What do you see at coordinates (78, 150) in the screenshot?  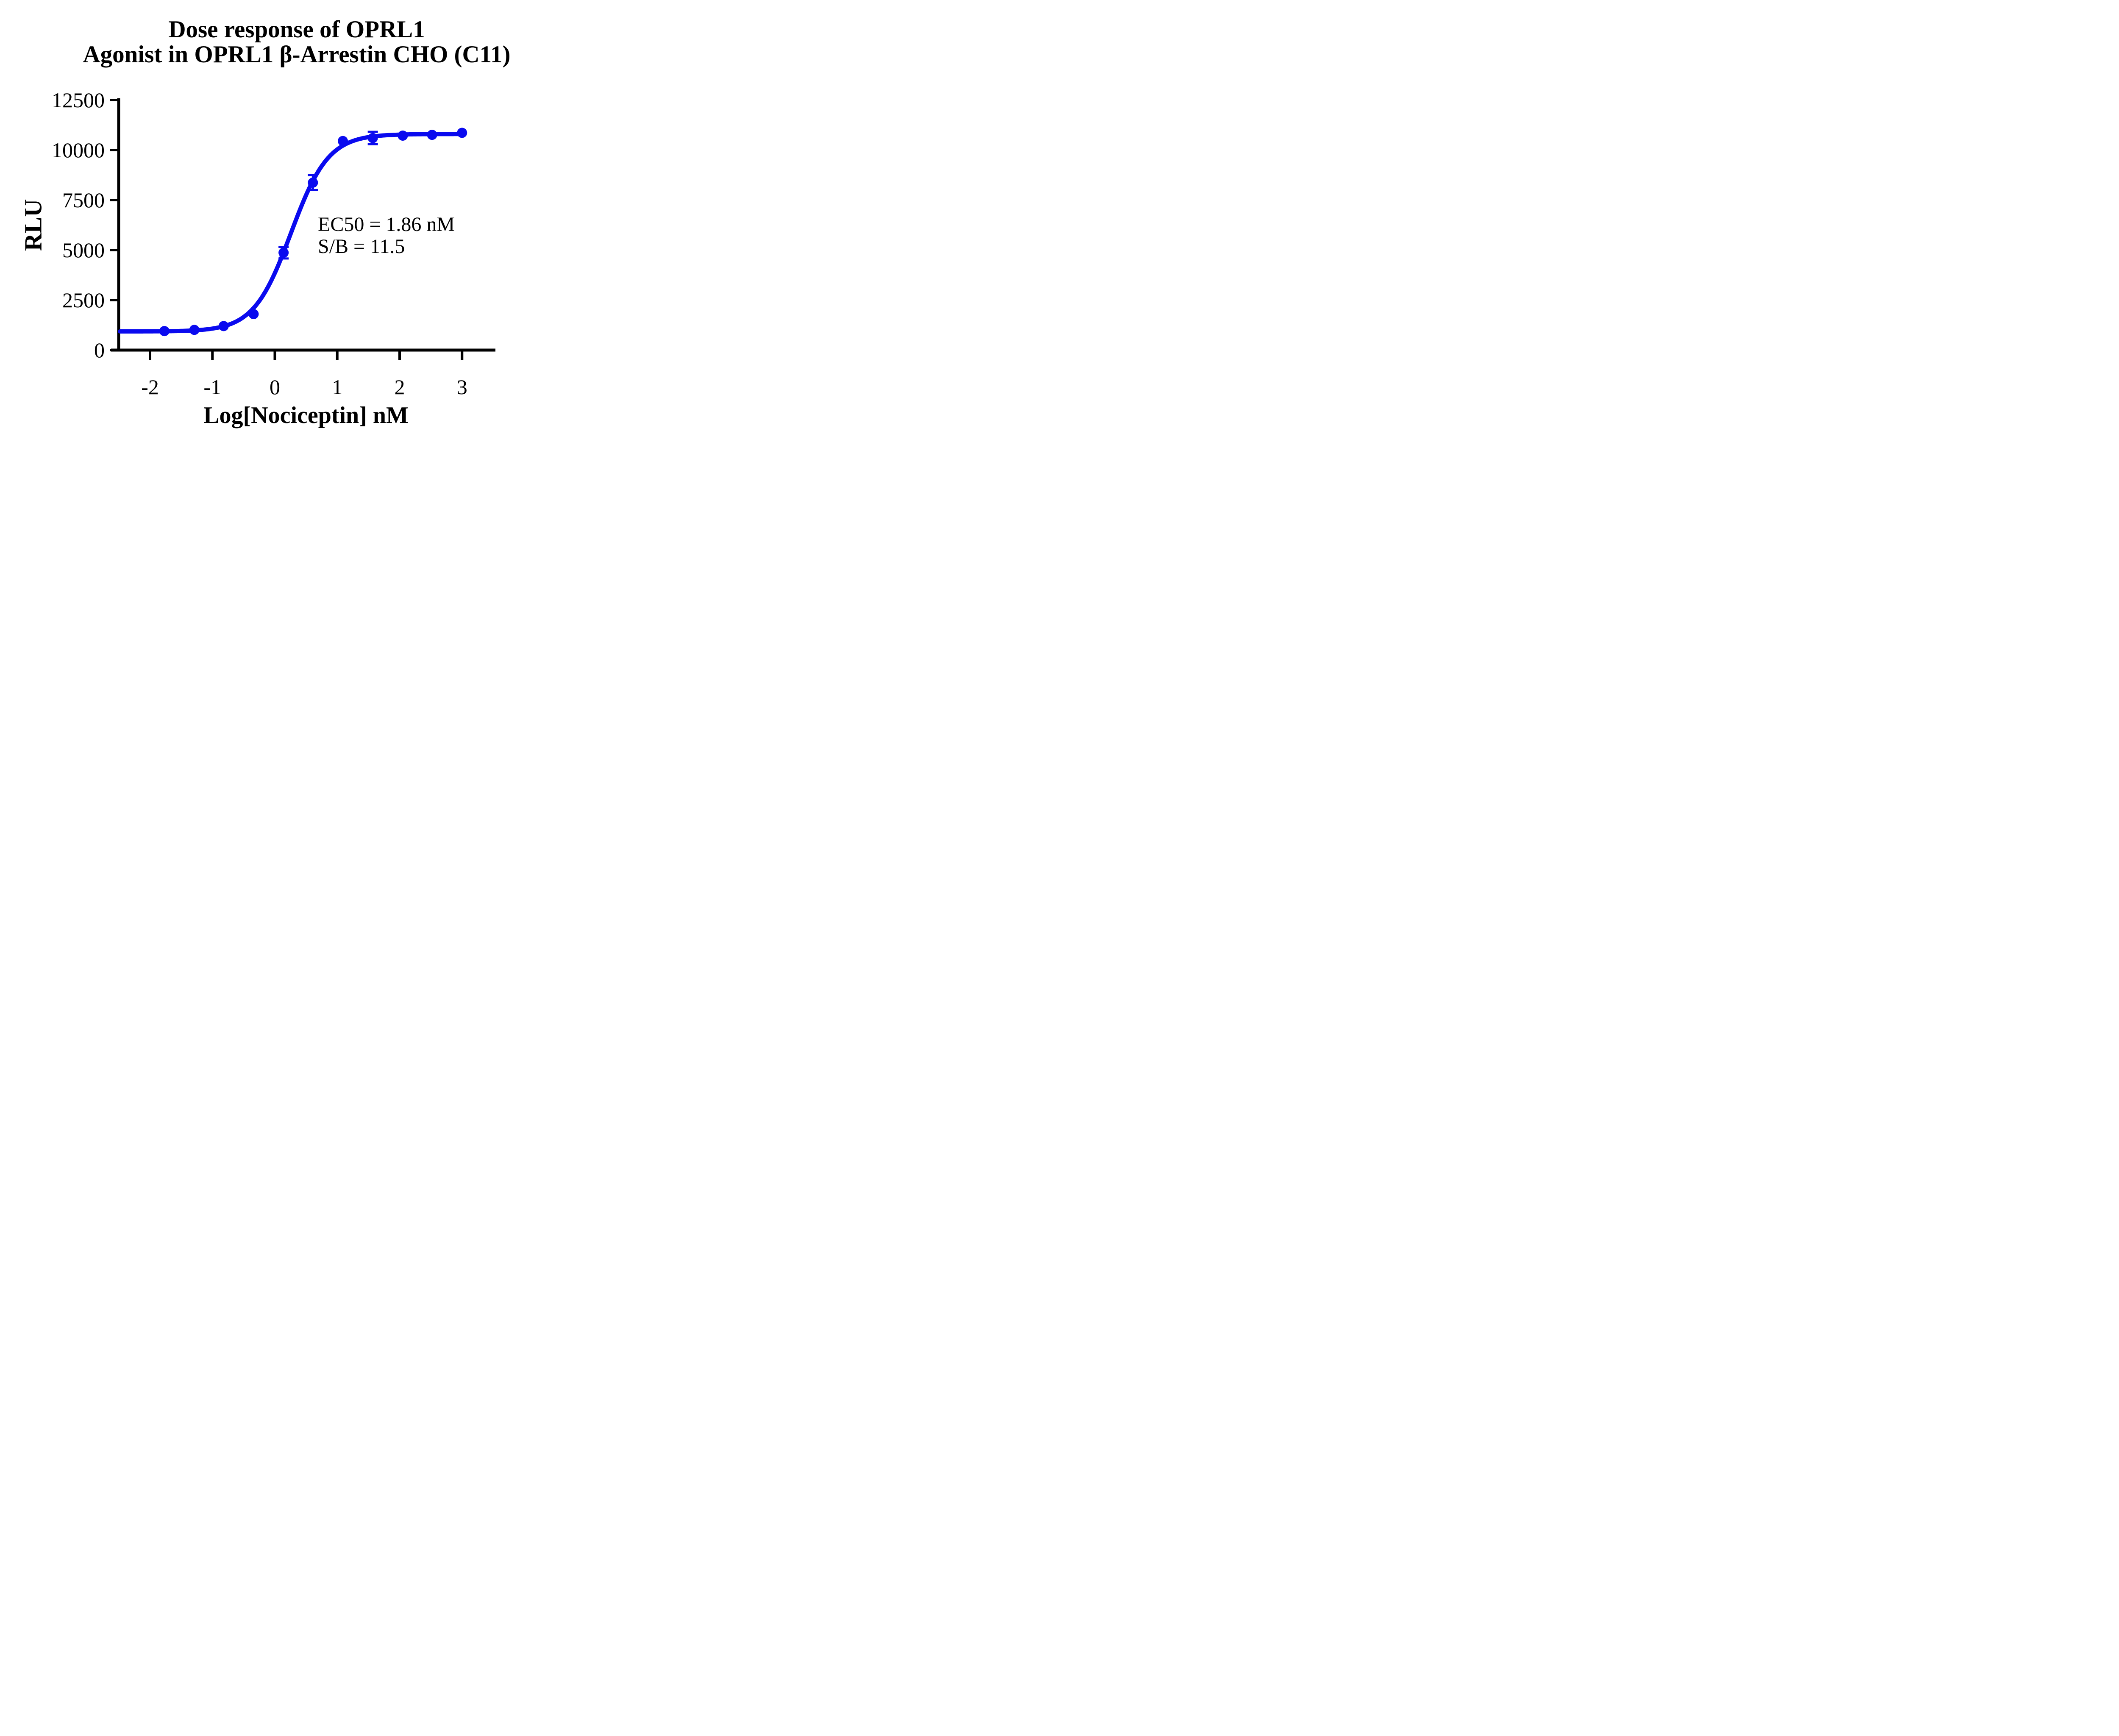 I see `y-tick-label: 10000` at bounding box center [78, 150].